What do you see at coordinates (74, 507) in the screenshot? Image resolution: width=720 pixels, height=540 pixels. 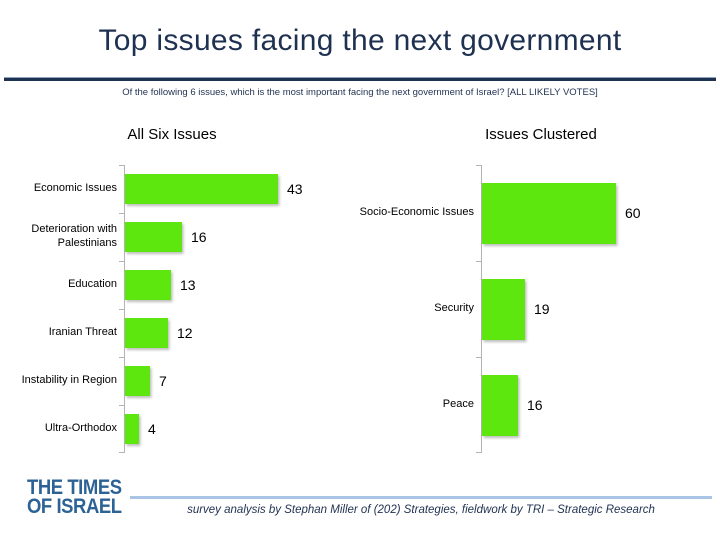 I see `logo-line-2: OF ISRAEL` at bounding box center [74, 507].